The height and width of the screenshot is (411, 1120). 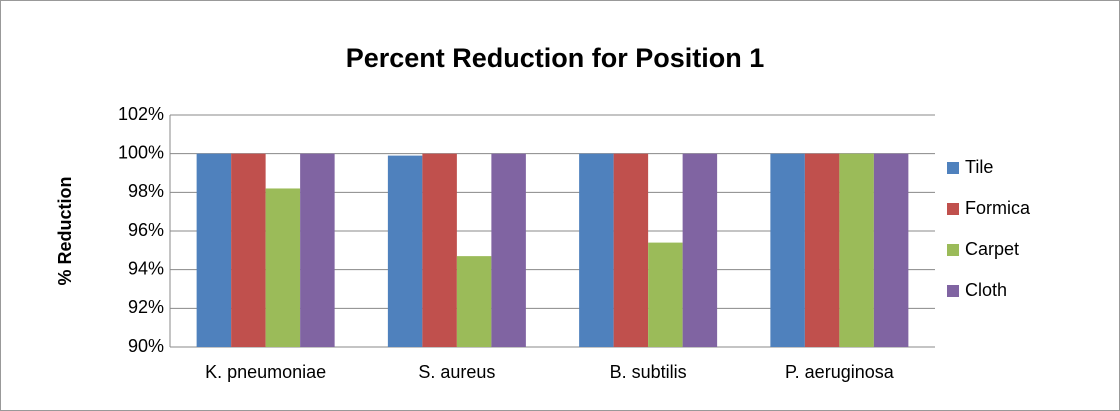 I want to click on x-tick-label: S. aureus, so click(x=456, y=372).